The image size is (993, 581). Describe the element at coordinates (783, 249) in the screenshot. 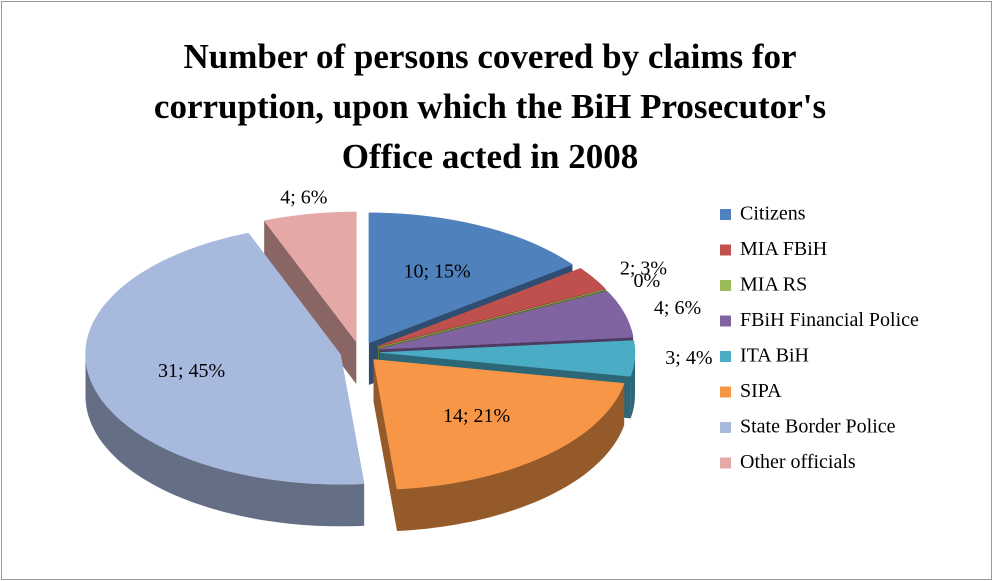

I see `legend-label: MIA FBiH` at that location.